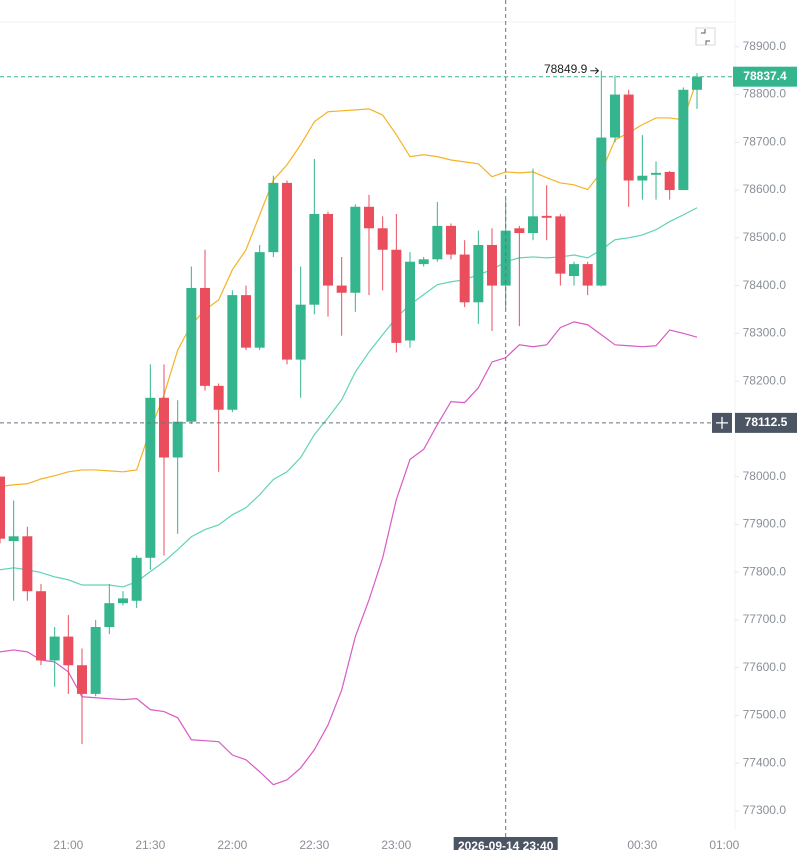 The image size is (800, 850). What do you see at coordinates (765, 619) in the screenshot?
I see `y-tick-label: 77700.0` at bounding box center [765, 619].